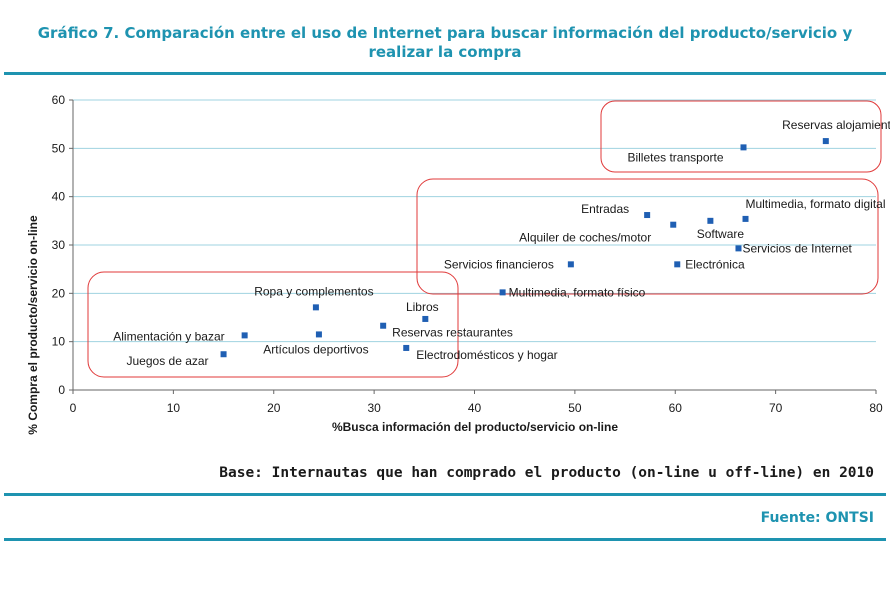 Image resolution: width=890 pixels, height=613 pixels. Describe the element at coordinates (445, 494) in the screenshot. I see `middle-divider` at that location.